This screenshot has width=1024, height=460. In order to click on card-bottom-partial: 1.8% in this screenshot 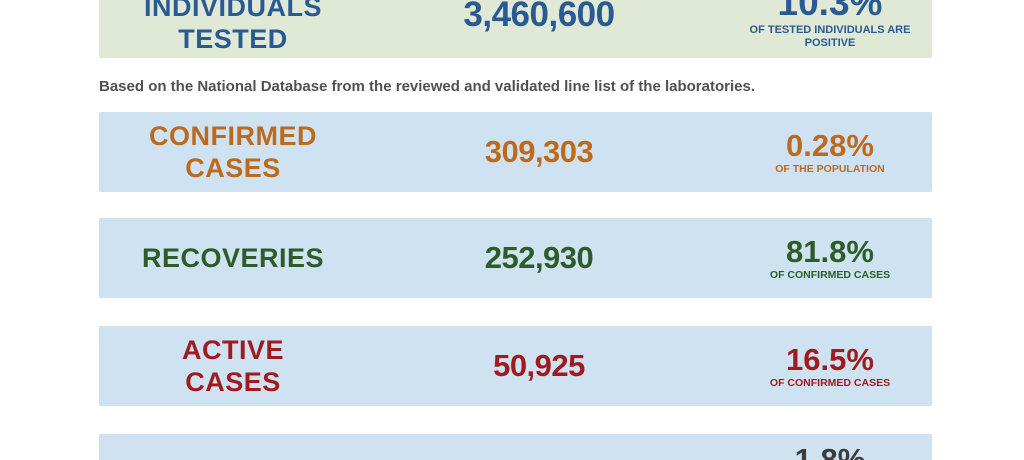, I will do `click(515, 447)`.